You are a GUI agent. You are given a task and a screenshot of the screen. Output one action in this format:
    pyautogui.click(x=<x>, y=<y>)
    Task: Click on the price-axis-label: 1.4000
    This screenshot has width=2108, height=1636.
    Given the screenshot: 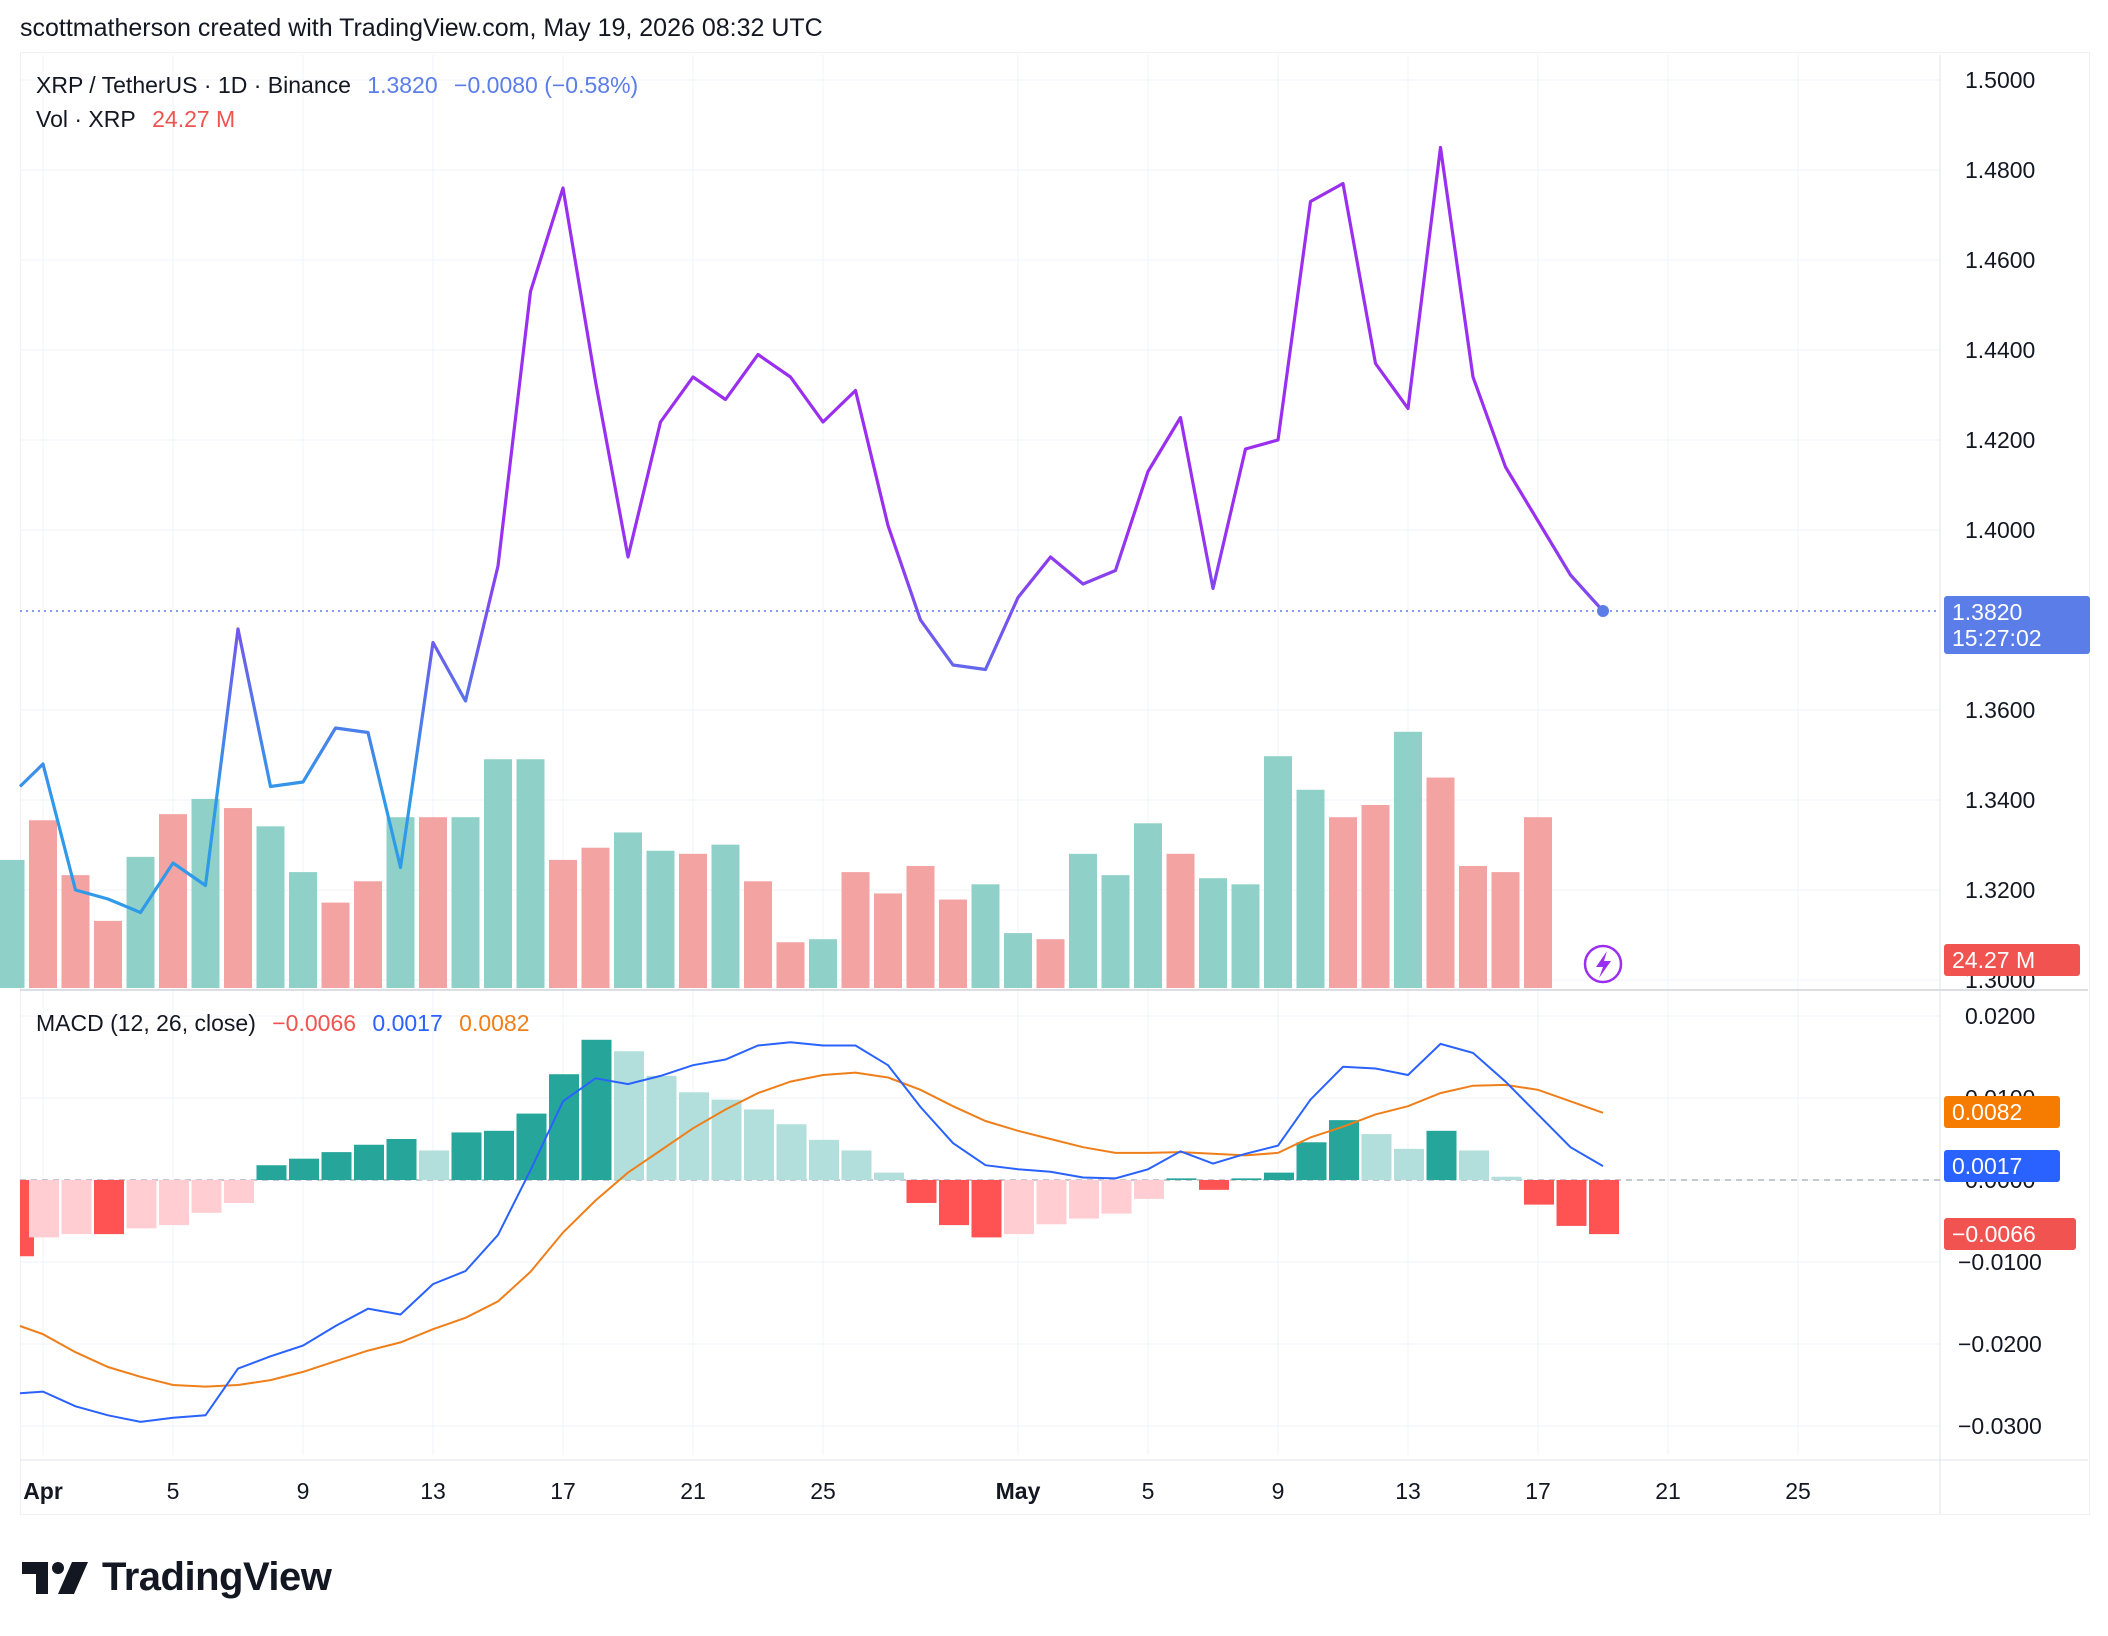 What is the action you would take?
    pyautogui.click(x=2000, y=530)
    